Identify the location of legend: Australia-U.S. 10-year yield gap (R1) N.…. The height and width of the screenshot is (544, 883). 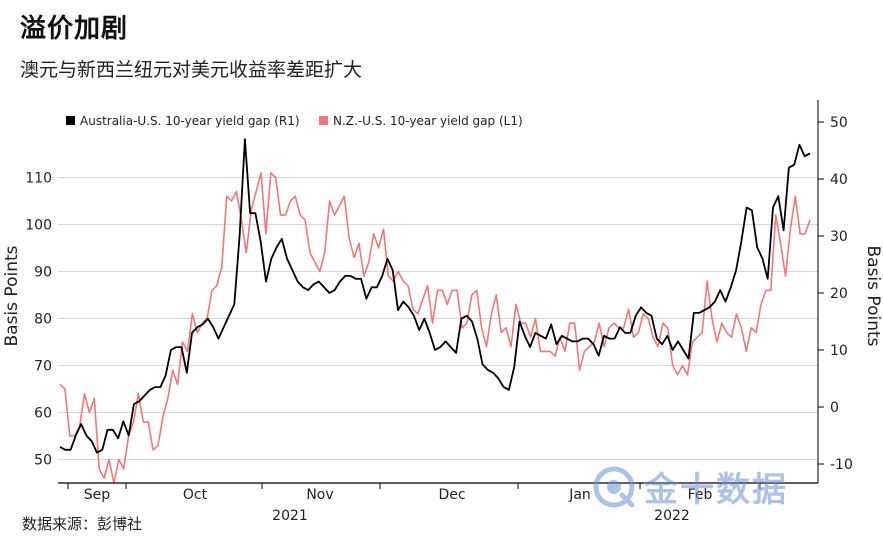
(301, 121).